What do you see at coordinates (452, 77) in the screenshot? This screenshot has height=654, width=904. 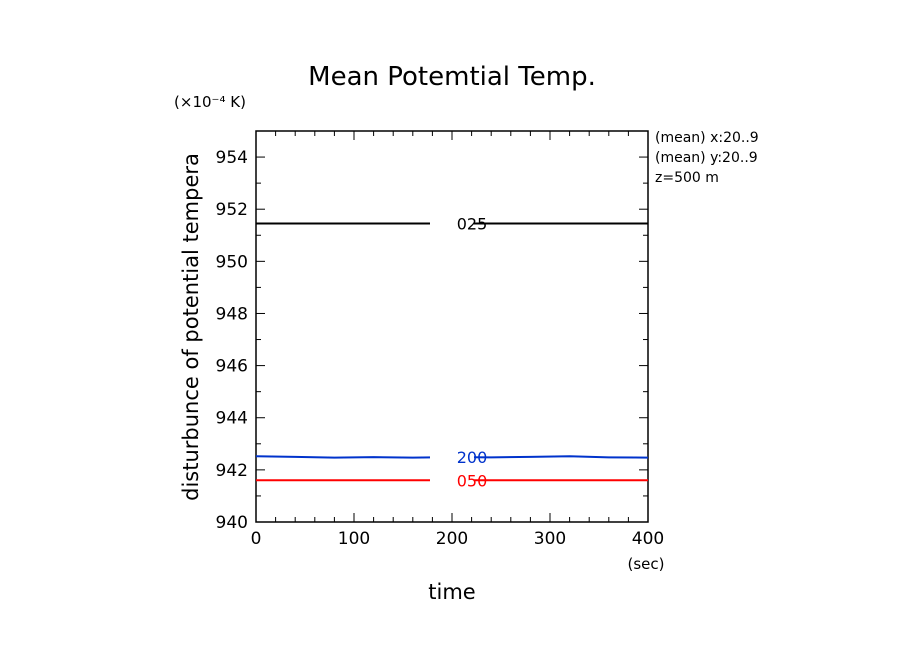 I see `chart-title: Mean Potemtial Temp.` at bounding box center [452, 77].